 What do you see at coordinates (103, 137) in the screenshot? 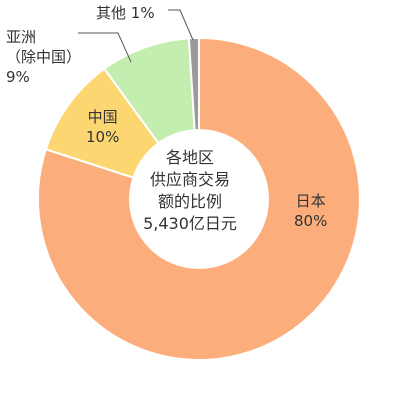
I see `slice-label-china-value: 10%` at bounding box center [103, 137].